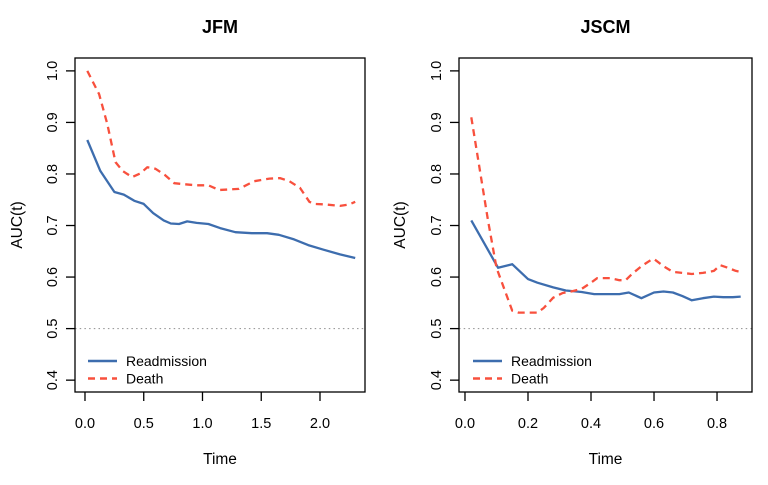  What do you see at coordinates (202, 424) in the screenshot?
I see `x-tick-label: 1.0` at bounding box center [202, 424].